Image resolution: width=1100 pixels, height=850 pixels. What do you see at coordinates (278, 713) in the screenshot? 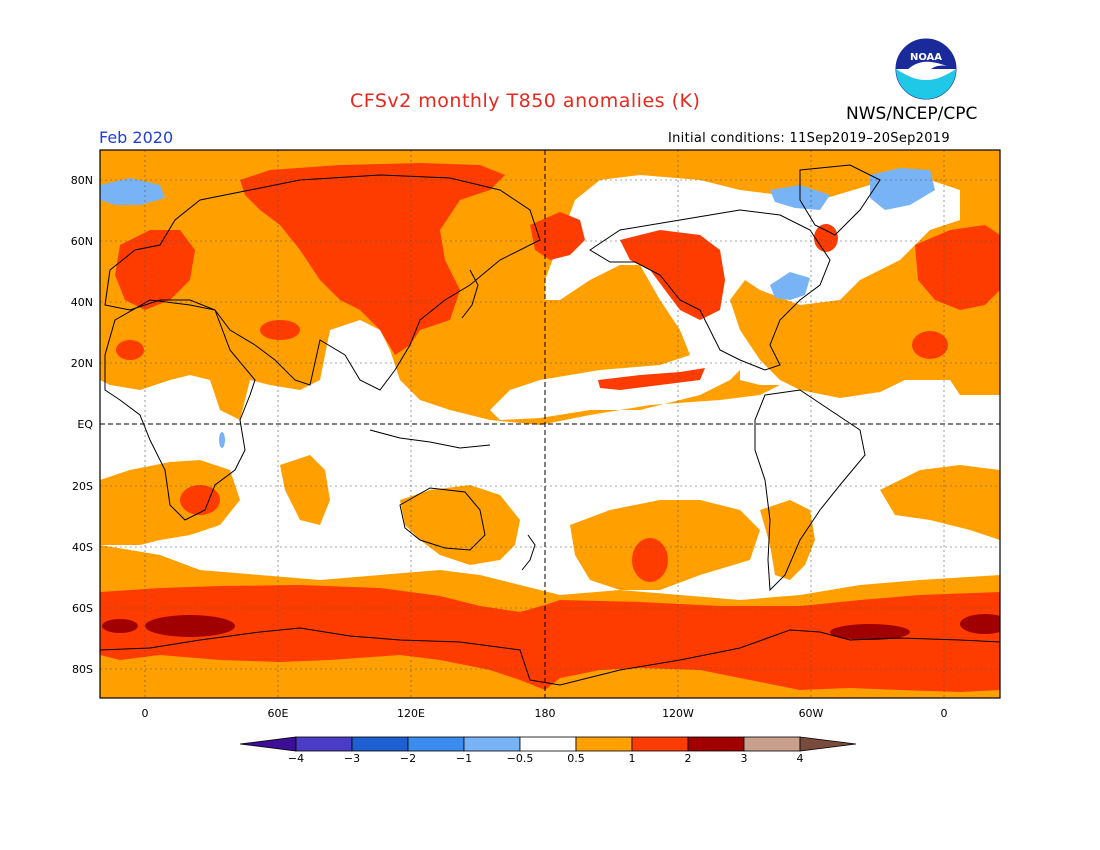
I see `lon-tick-60e: 60E` at bounding box center [278, 713].